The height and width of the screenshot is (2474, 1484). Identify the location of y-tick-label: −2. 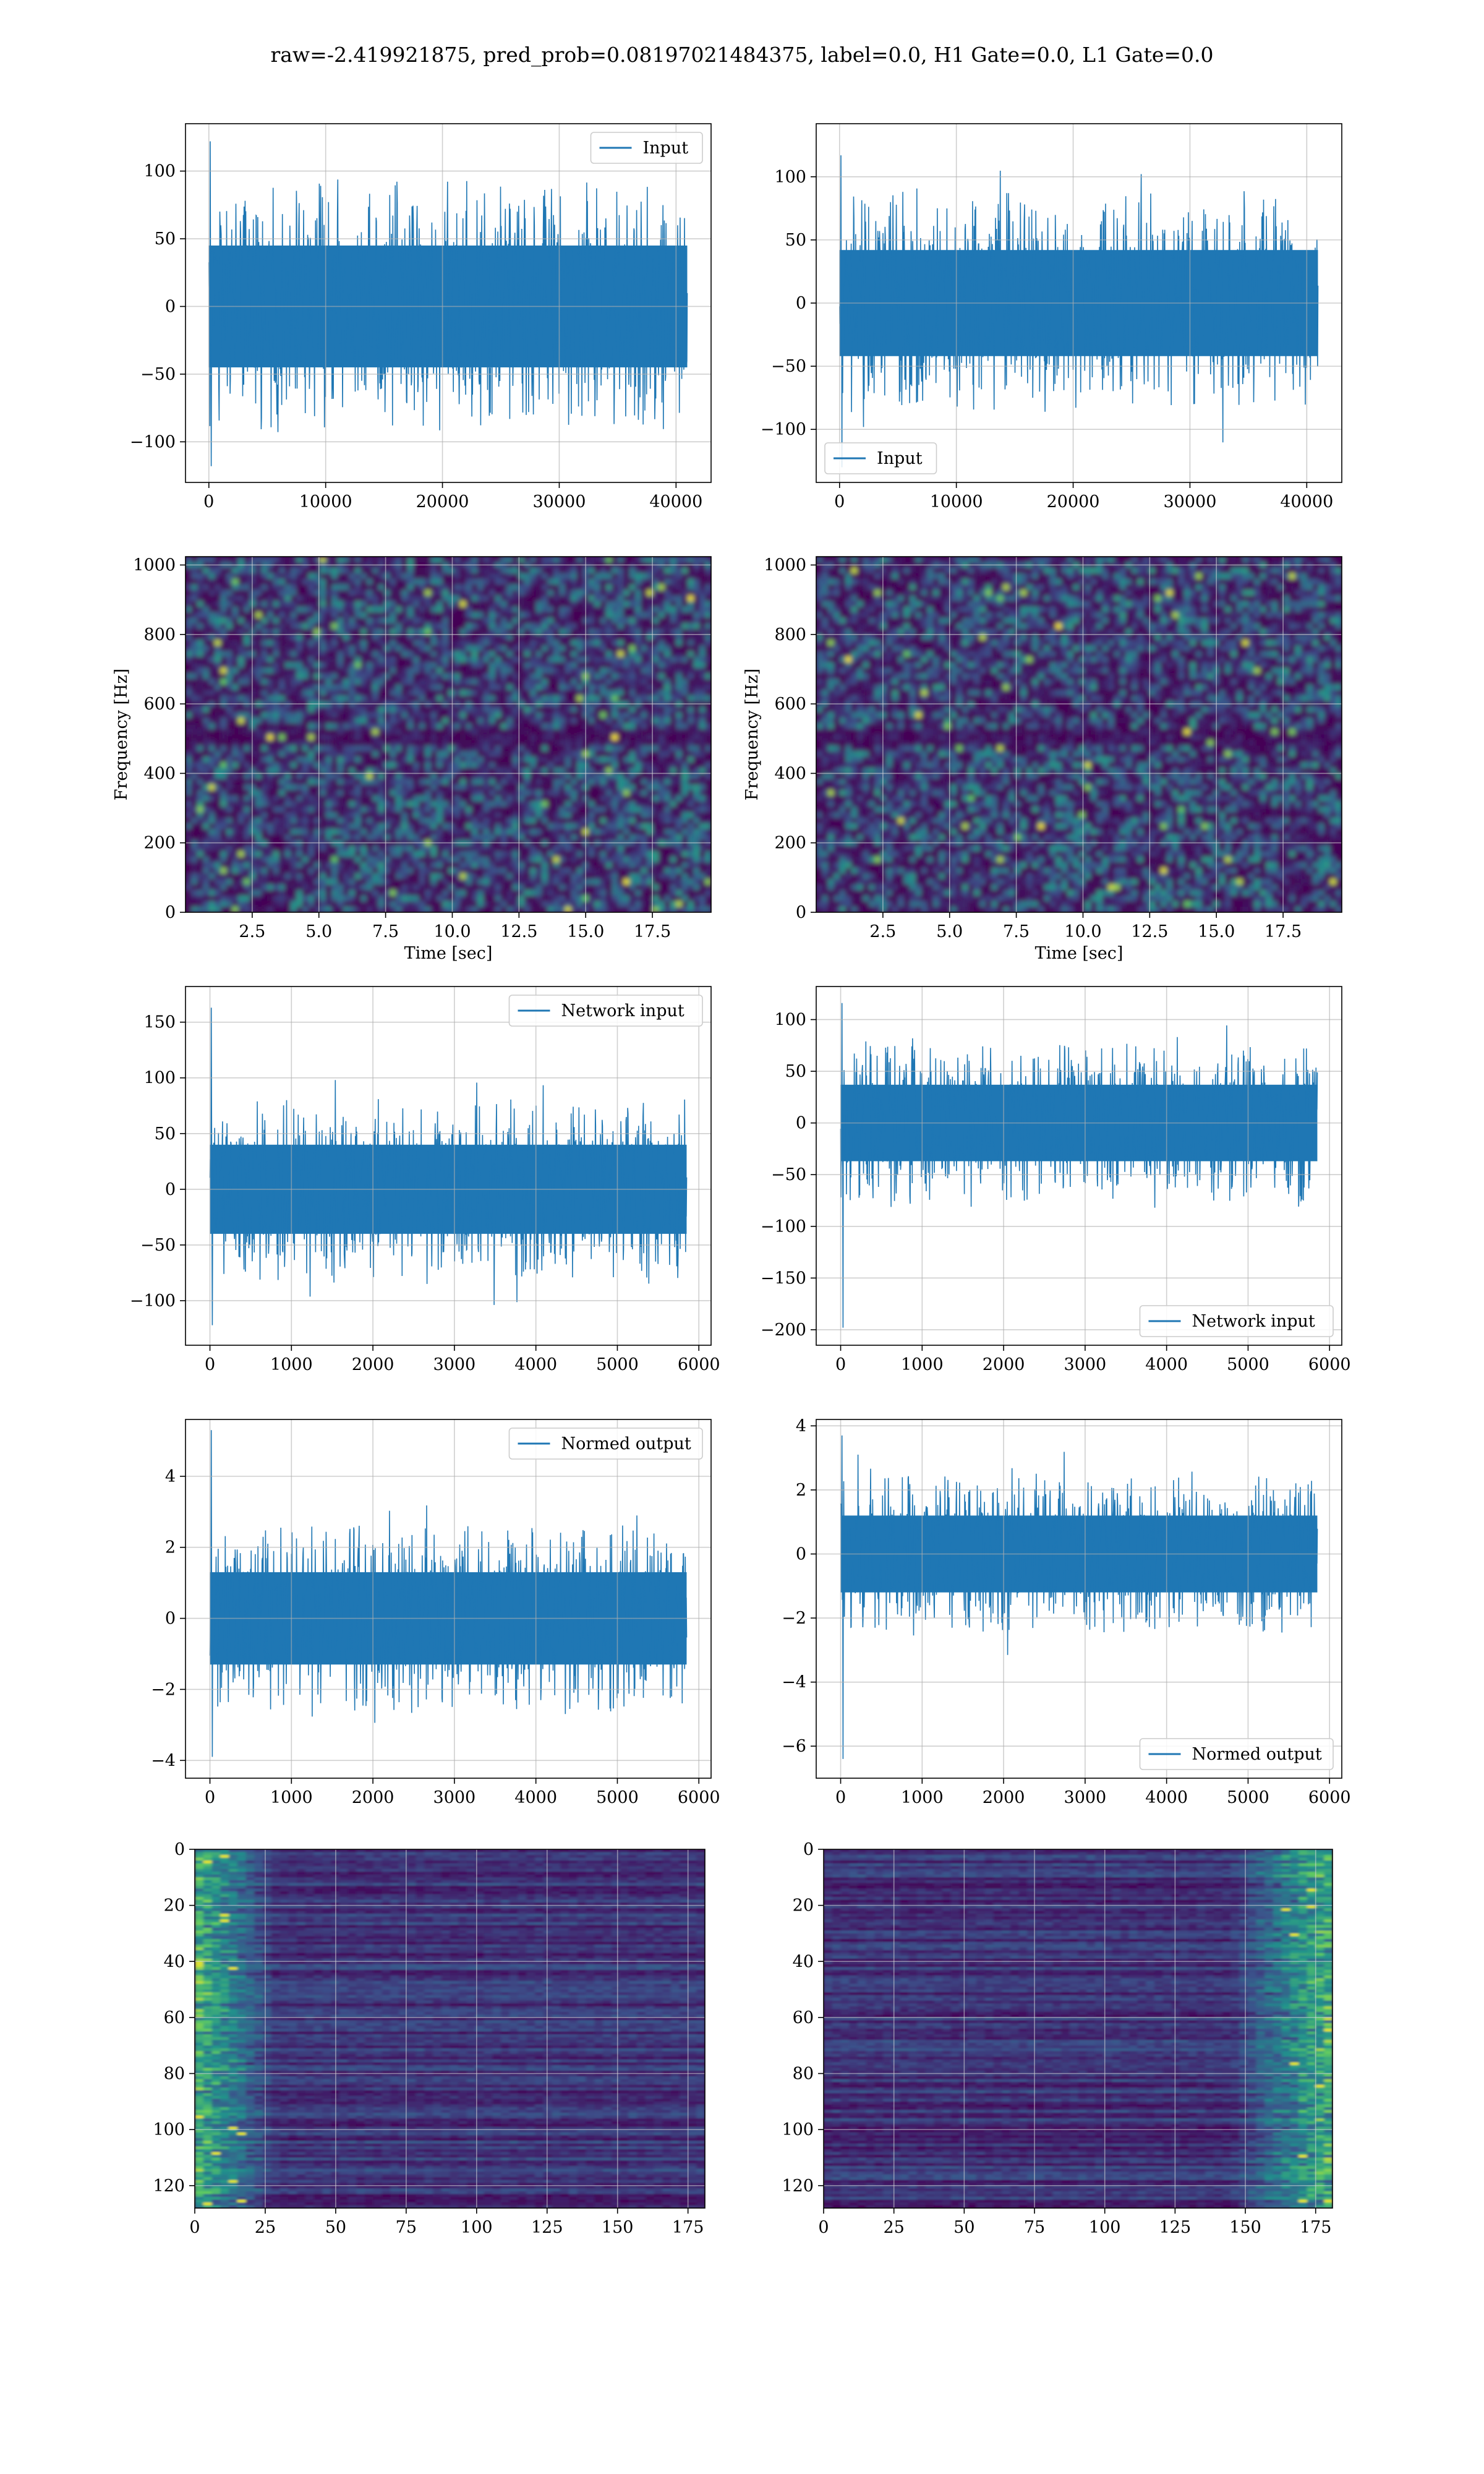
(794, 1619).